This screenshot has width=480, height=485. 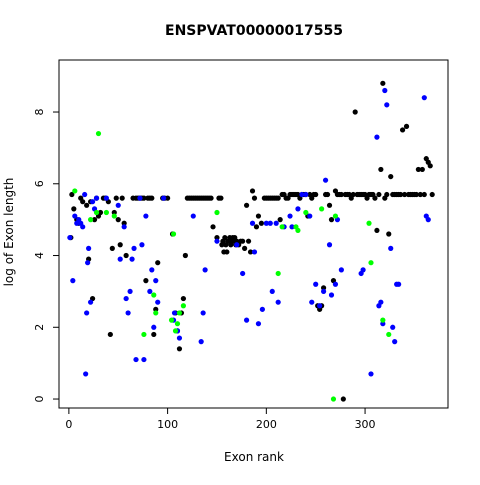 I want to click on y-axis-label: log of Exon length, so click(x=9, y=232).